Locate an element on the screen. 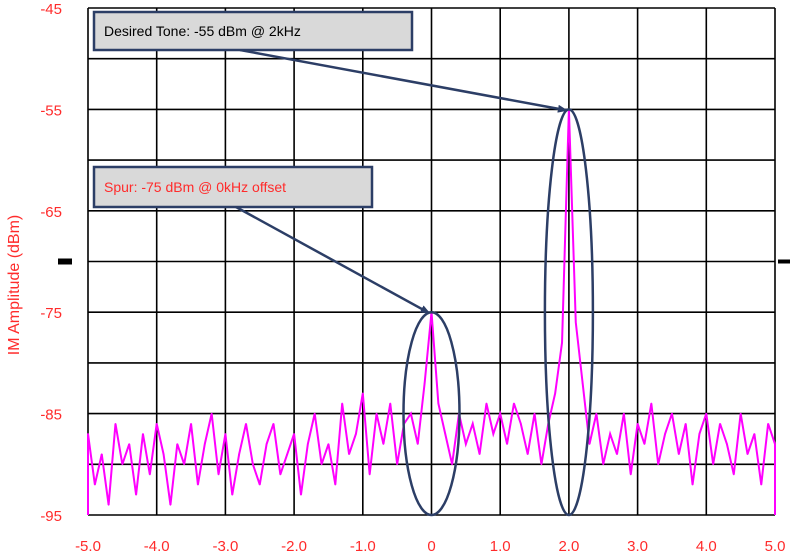 This screenshot has height=557, width=800. annotation-ellipse is located at coordinates (569, 312).